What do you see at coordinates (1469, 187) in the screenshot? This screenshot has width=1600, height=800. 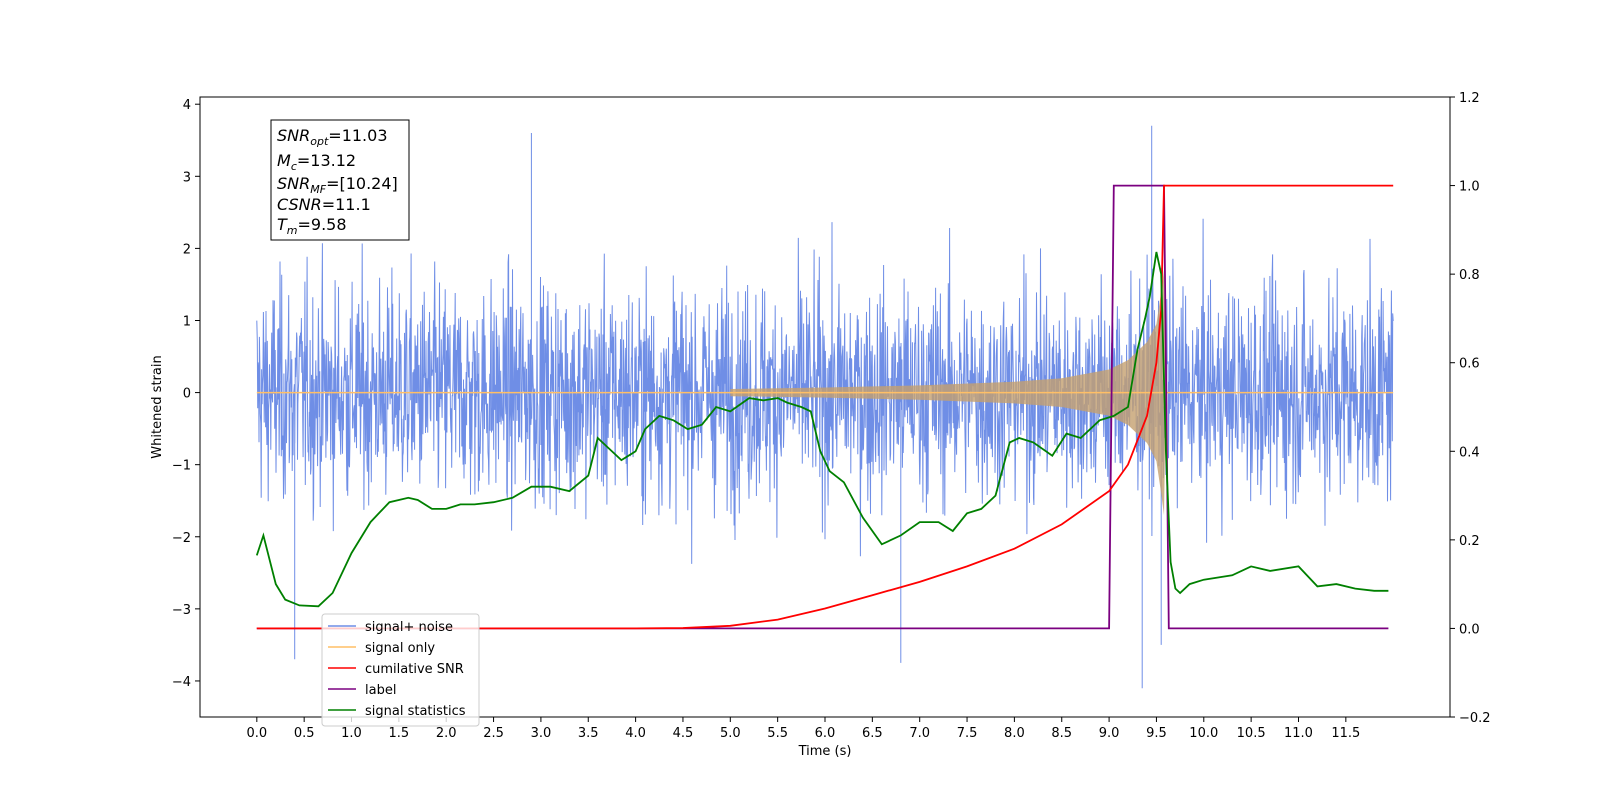 I see `y-right-tick-label: 1.0` at bounding box center [1469, 187].